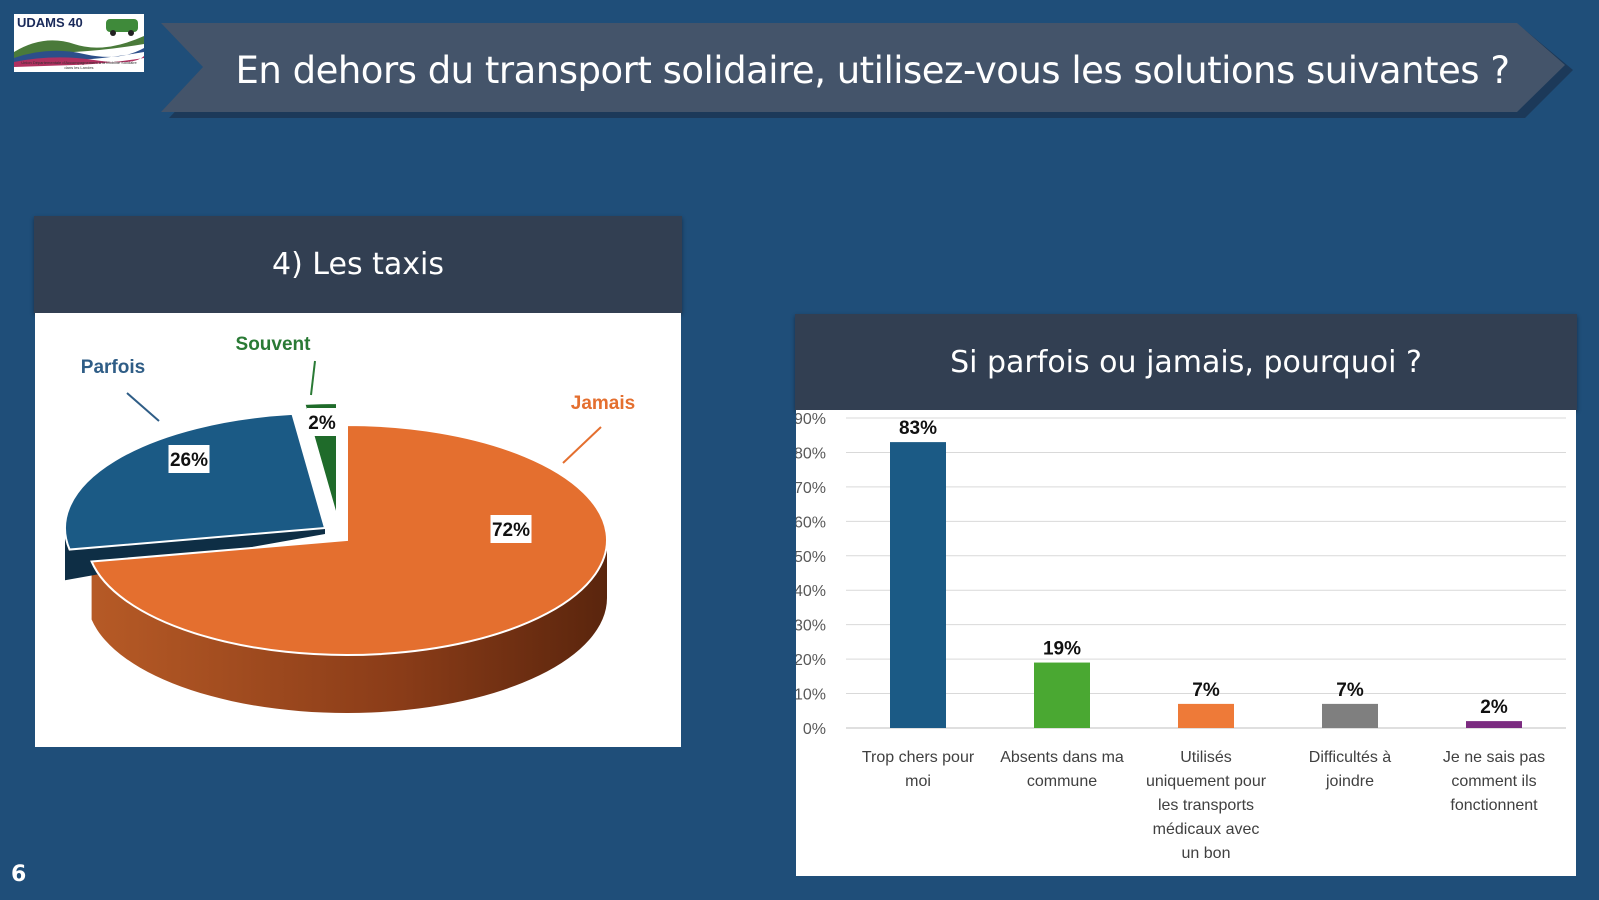 The width and height of the screenshot is (1599, 900). I want to click on logo-wave-graphic, so click(79, 43).